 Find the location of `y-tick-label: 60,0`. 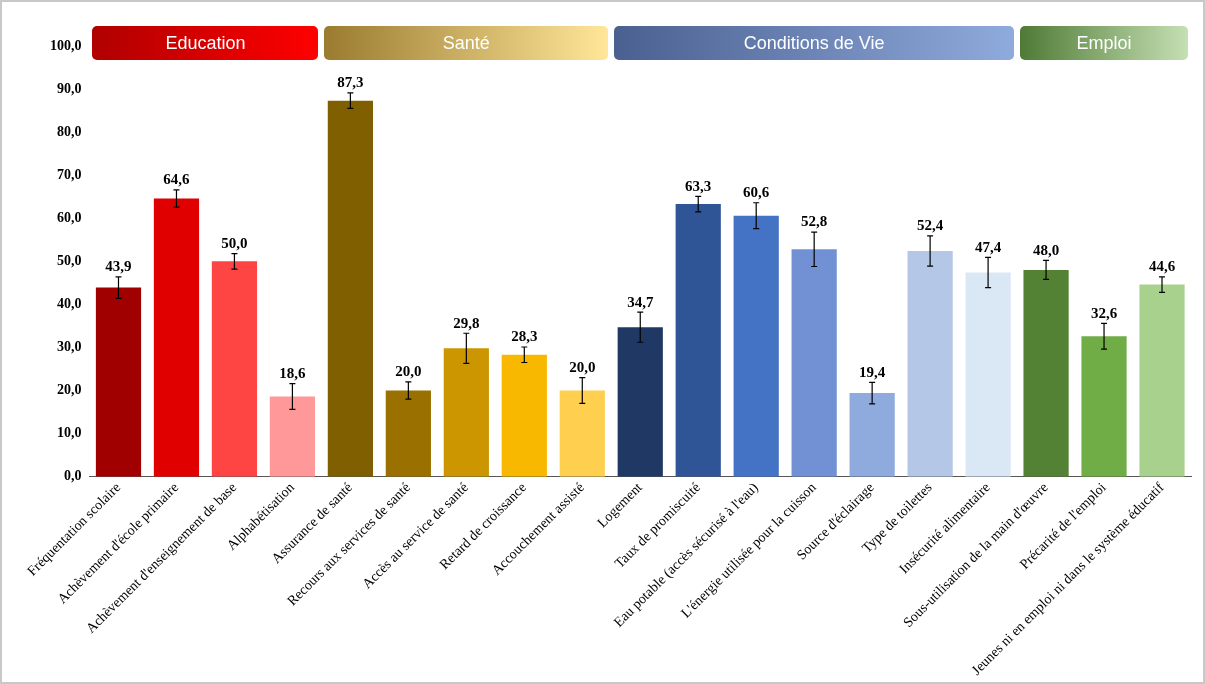

y-tick-label: 60,0 is located at coordinates (69, 217).